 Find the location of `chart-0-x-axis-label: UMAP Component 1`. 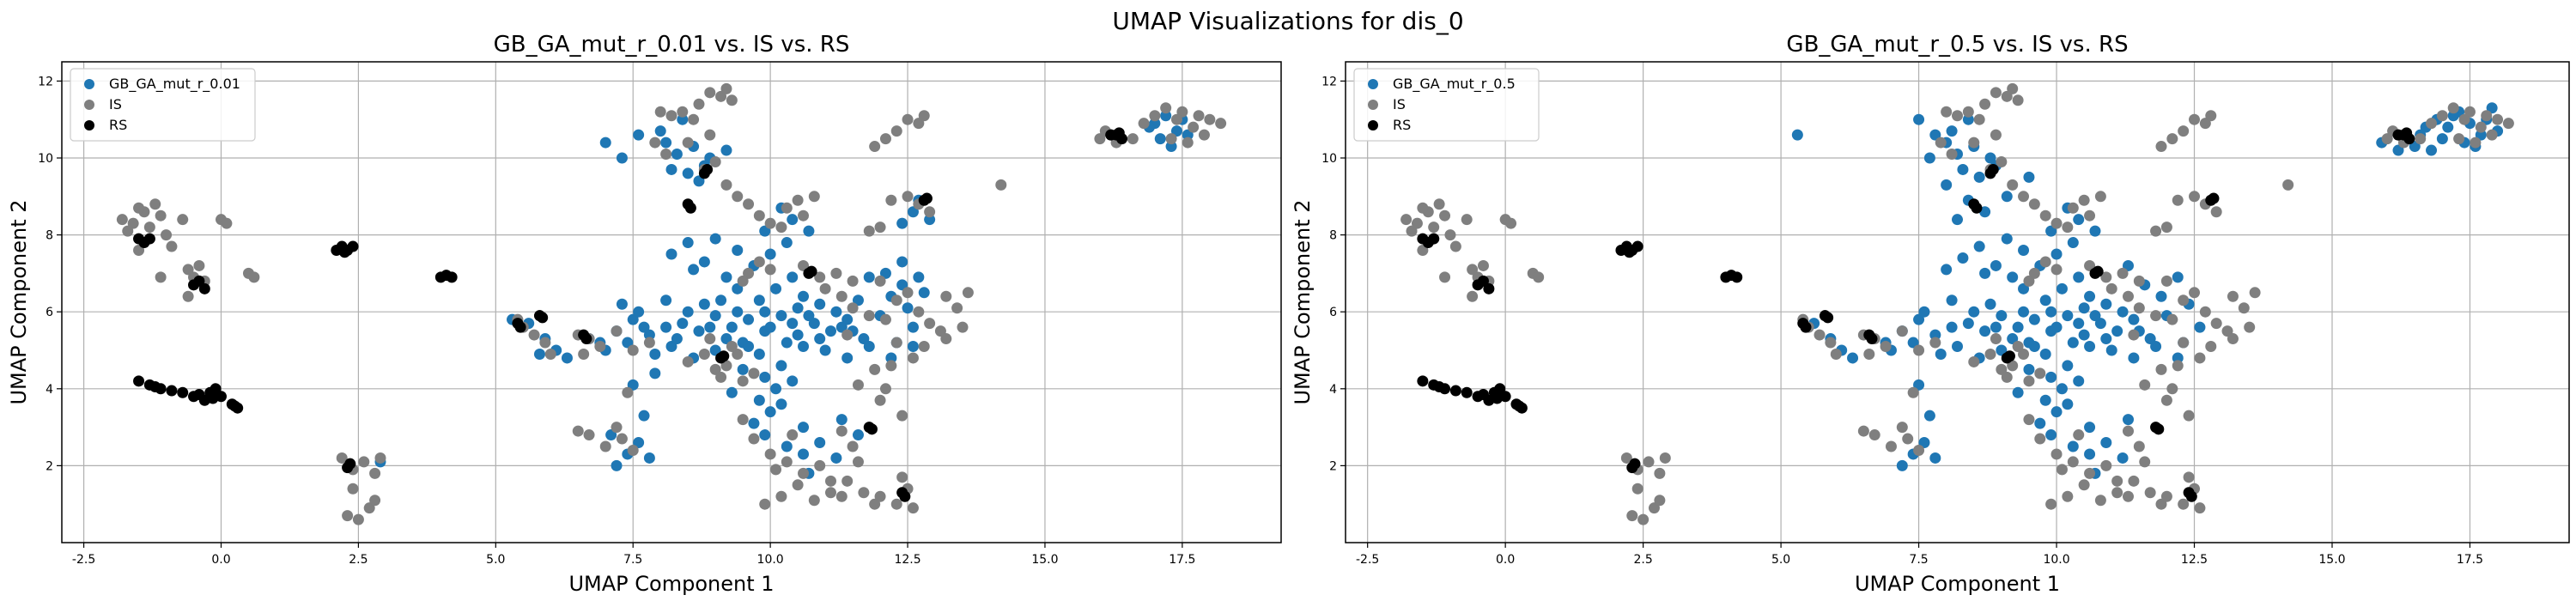

chart-0-x-axis-label: UMAP Component 1 is located at coordinates (671, 584).